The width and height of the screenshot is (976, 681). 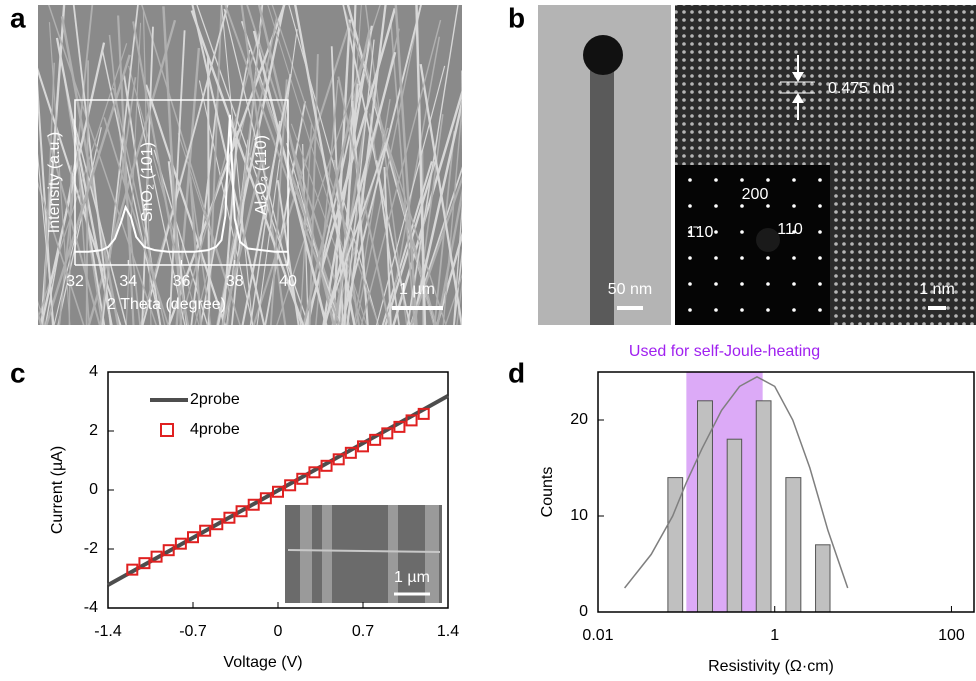 What do you see at coordinates (790, 229) in the screenshot?
I see `spot-label: 110` at bounding box center [790, 229].